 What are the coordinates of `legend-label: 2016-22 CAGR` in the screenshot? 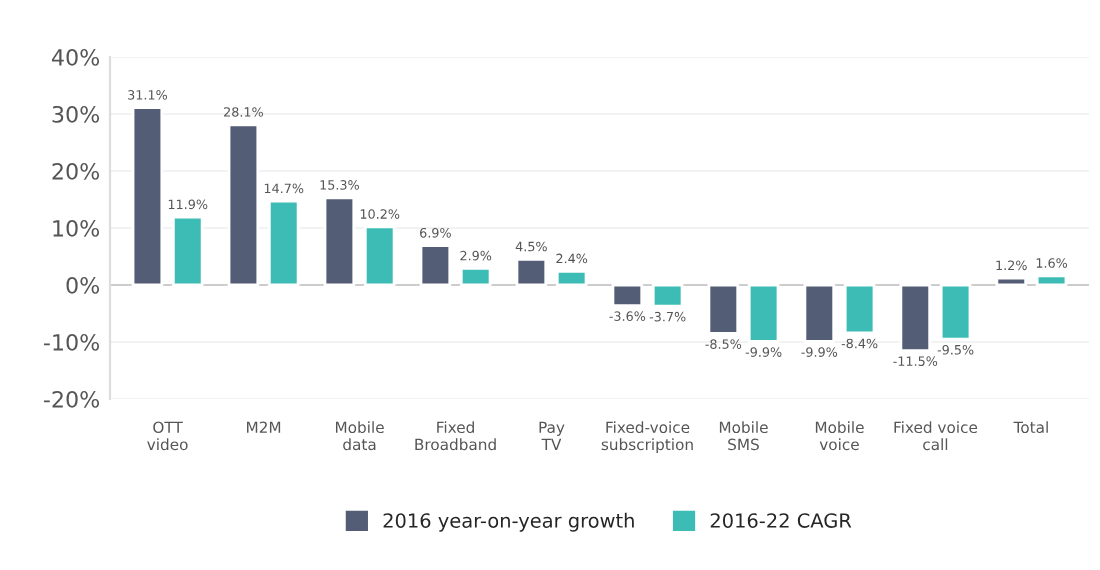 It's located at (781, 520).